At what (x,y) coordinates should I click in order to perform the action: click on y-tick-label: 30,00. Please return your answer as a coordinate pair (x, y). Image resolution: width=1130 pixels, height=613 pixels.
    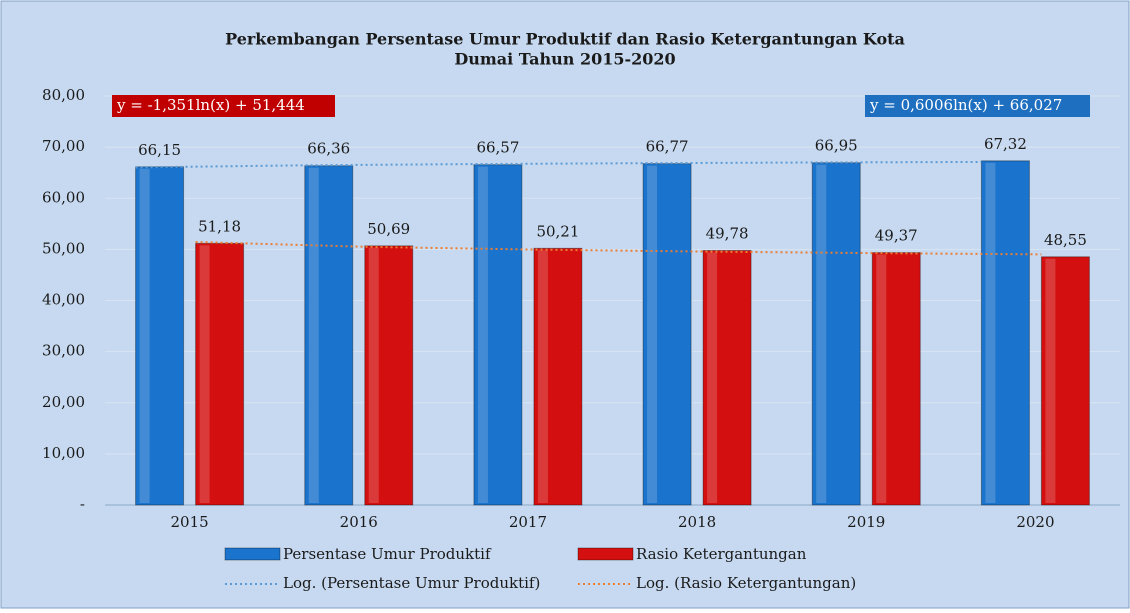
    Looking at the image, I should click on (63, 351).